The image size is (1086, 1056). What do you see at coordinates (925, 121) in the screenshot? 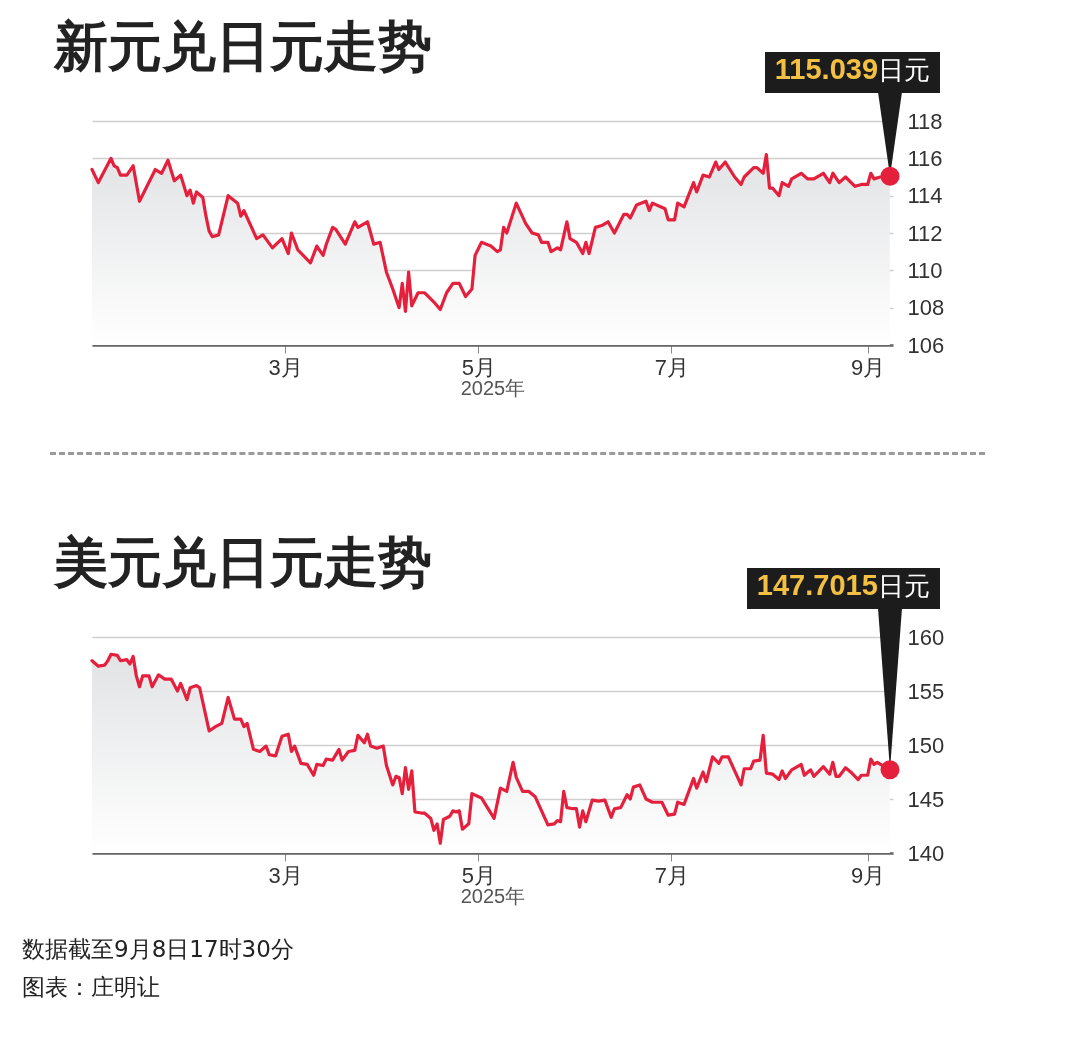
I see `y-tick-label: 118` at bounding box center [925, 121].